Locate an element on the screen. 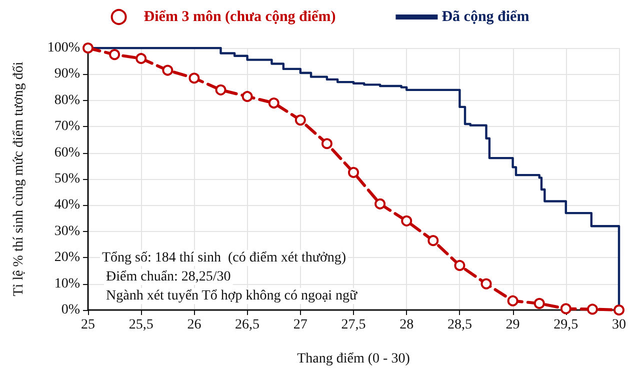 This screenshot has height=378, width=640. annotation: Tổng số: 184 thí sinh (có điểm xét thưởng) is located at coordinates (224, 258).